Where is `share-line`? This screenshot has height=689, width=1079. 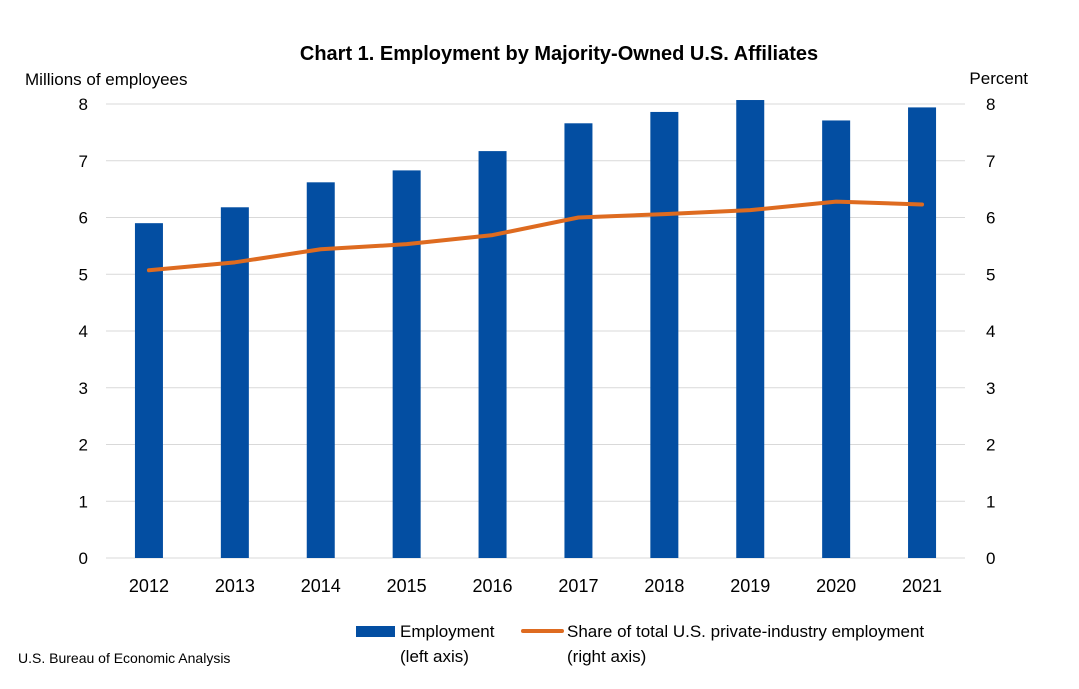 share-line is located at coordinates (535, 236).